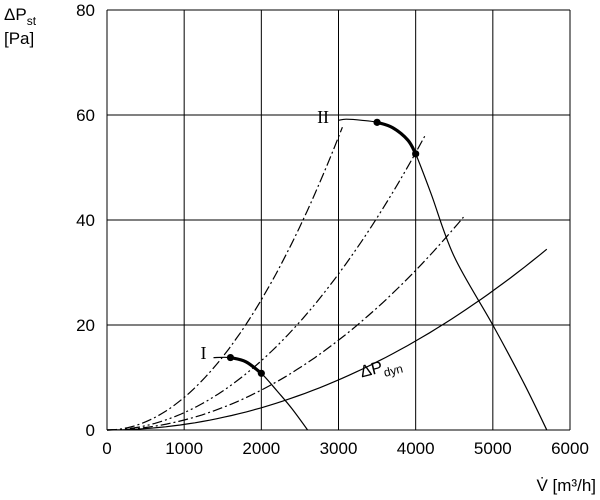 The height and width of the screenshot is (500, 600). What do you see at coordinates (570, 448) in the screenshot?
I see `x-tick-label-6000: 6000` at bounding box center [570, 448].